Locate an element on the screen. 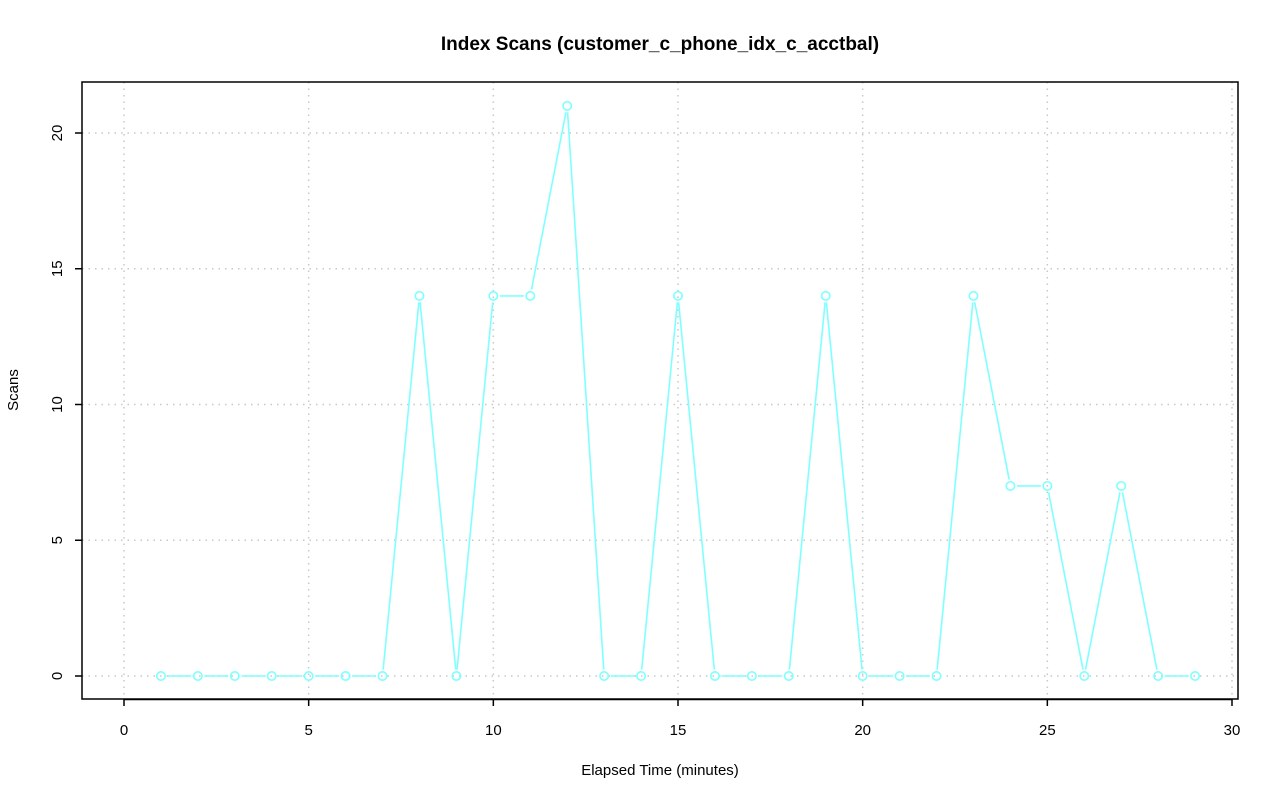  y-axis: 0 5 10 15 20 is located at coordinates (65, 402).